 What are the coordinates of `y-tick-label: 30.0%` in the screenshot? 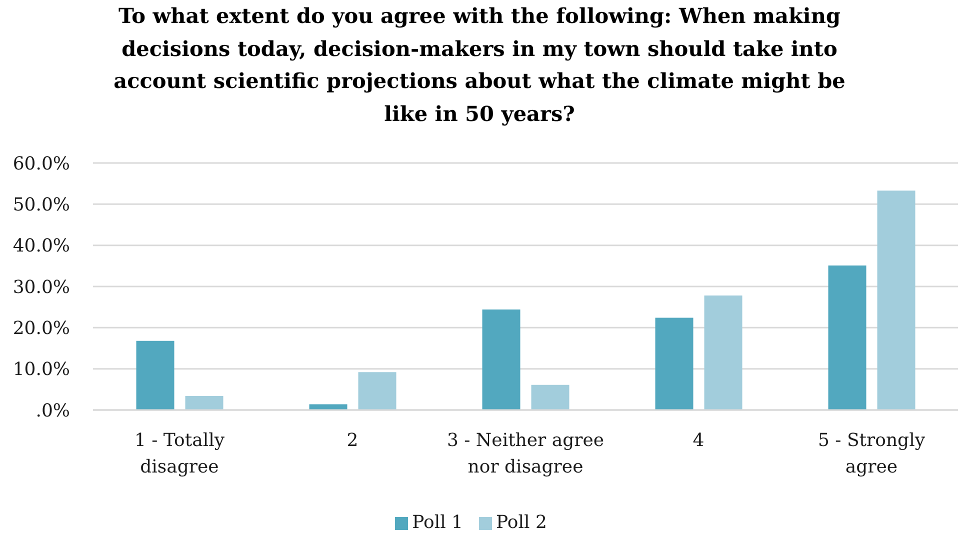 It's located at (41, 287).